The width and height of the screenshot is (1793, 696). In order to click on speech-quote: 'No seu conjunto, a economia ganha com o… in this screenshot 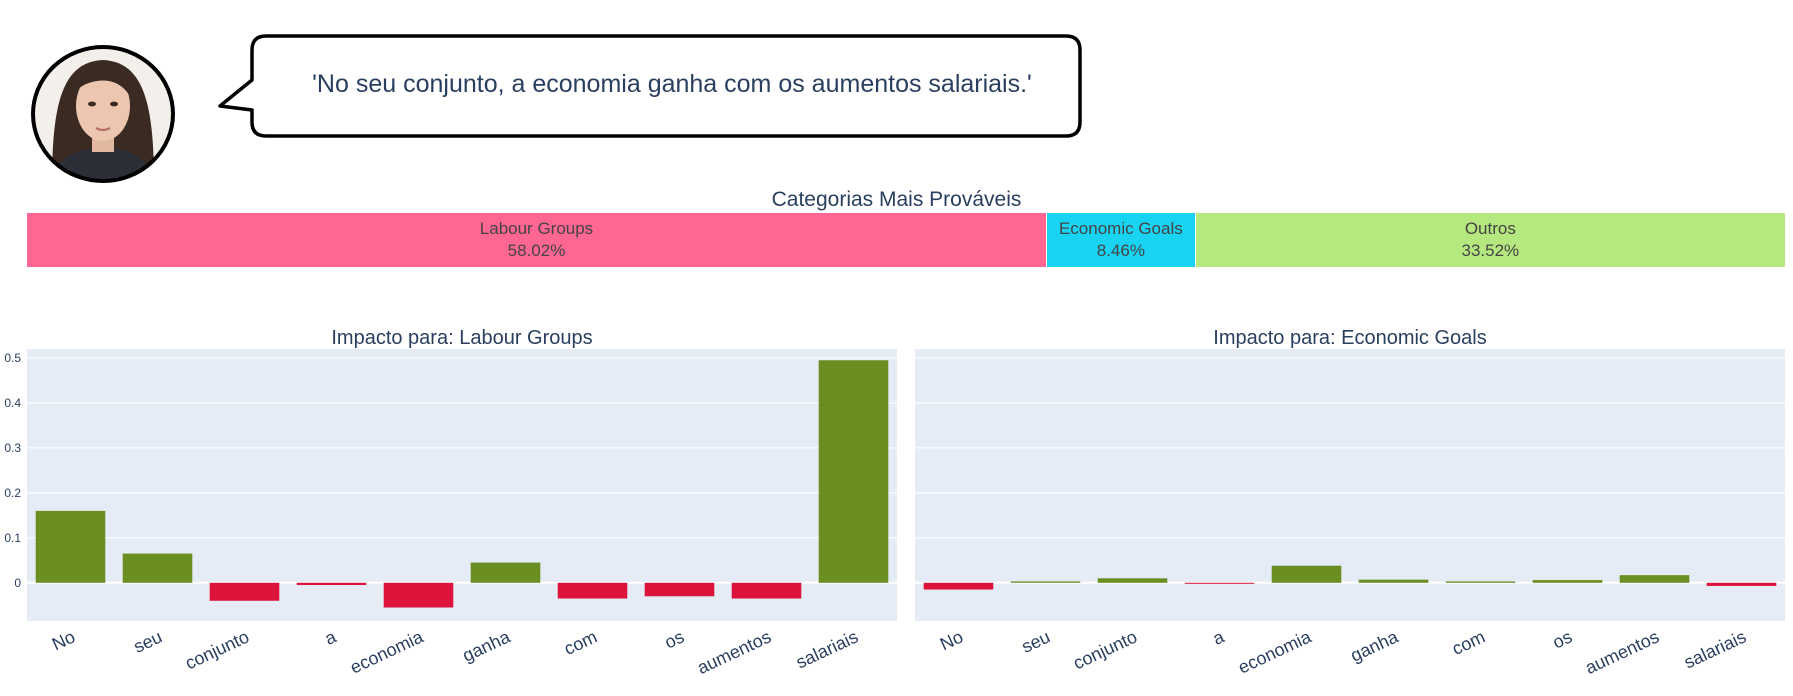, I will do `click(672, 83)`.